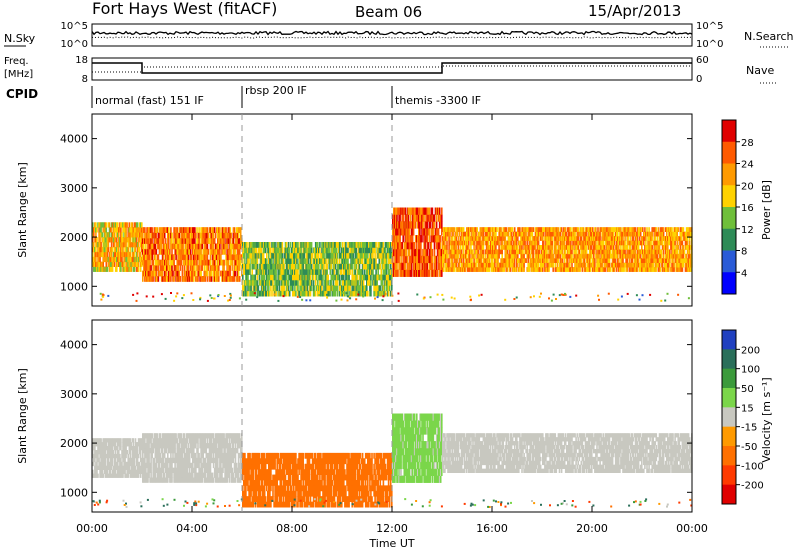 Image resolution: width=800 pixels, height=554 pixels. I want to click on cpid-segment-2: rbsp 200 IF, so click(276, 90).